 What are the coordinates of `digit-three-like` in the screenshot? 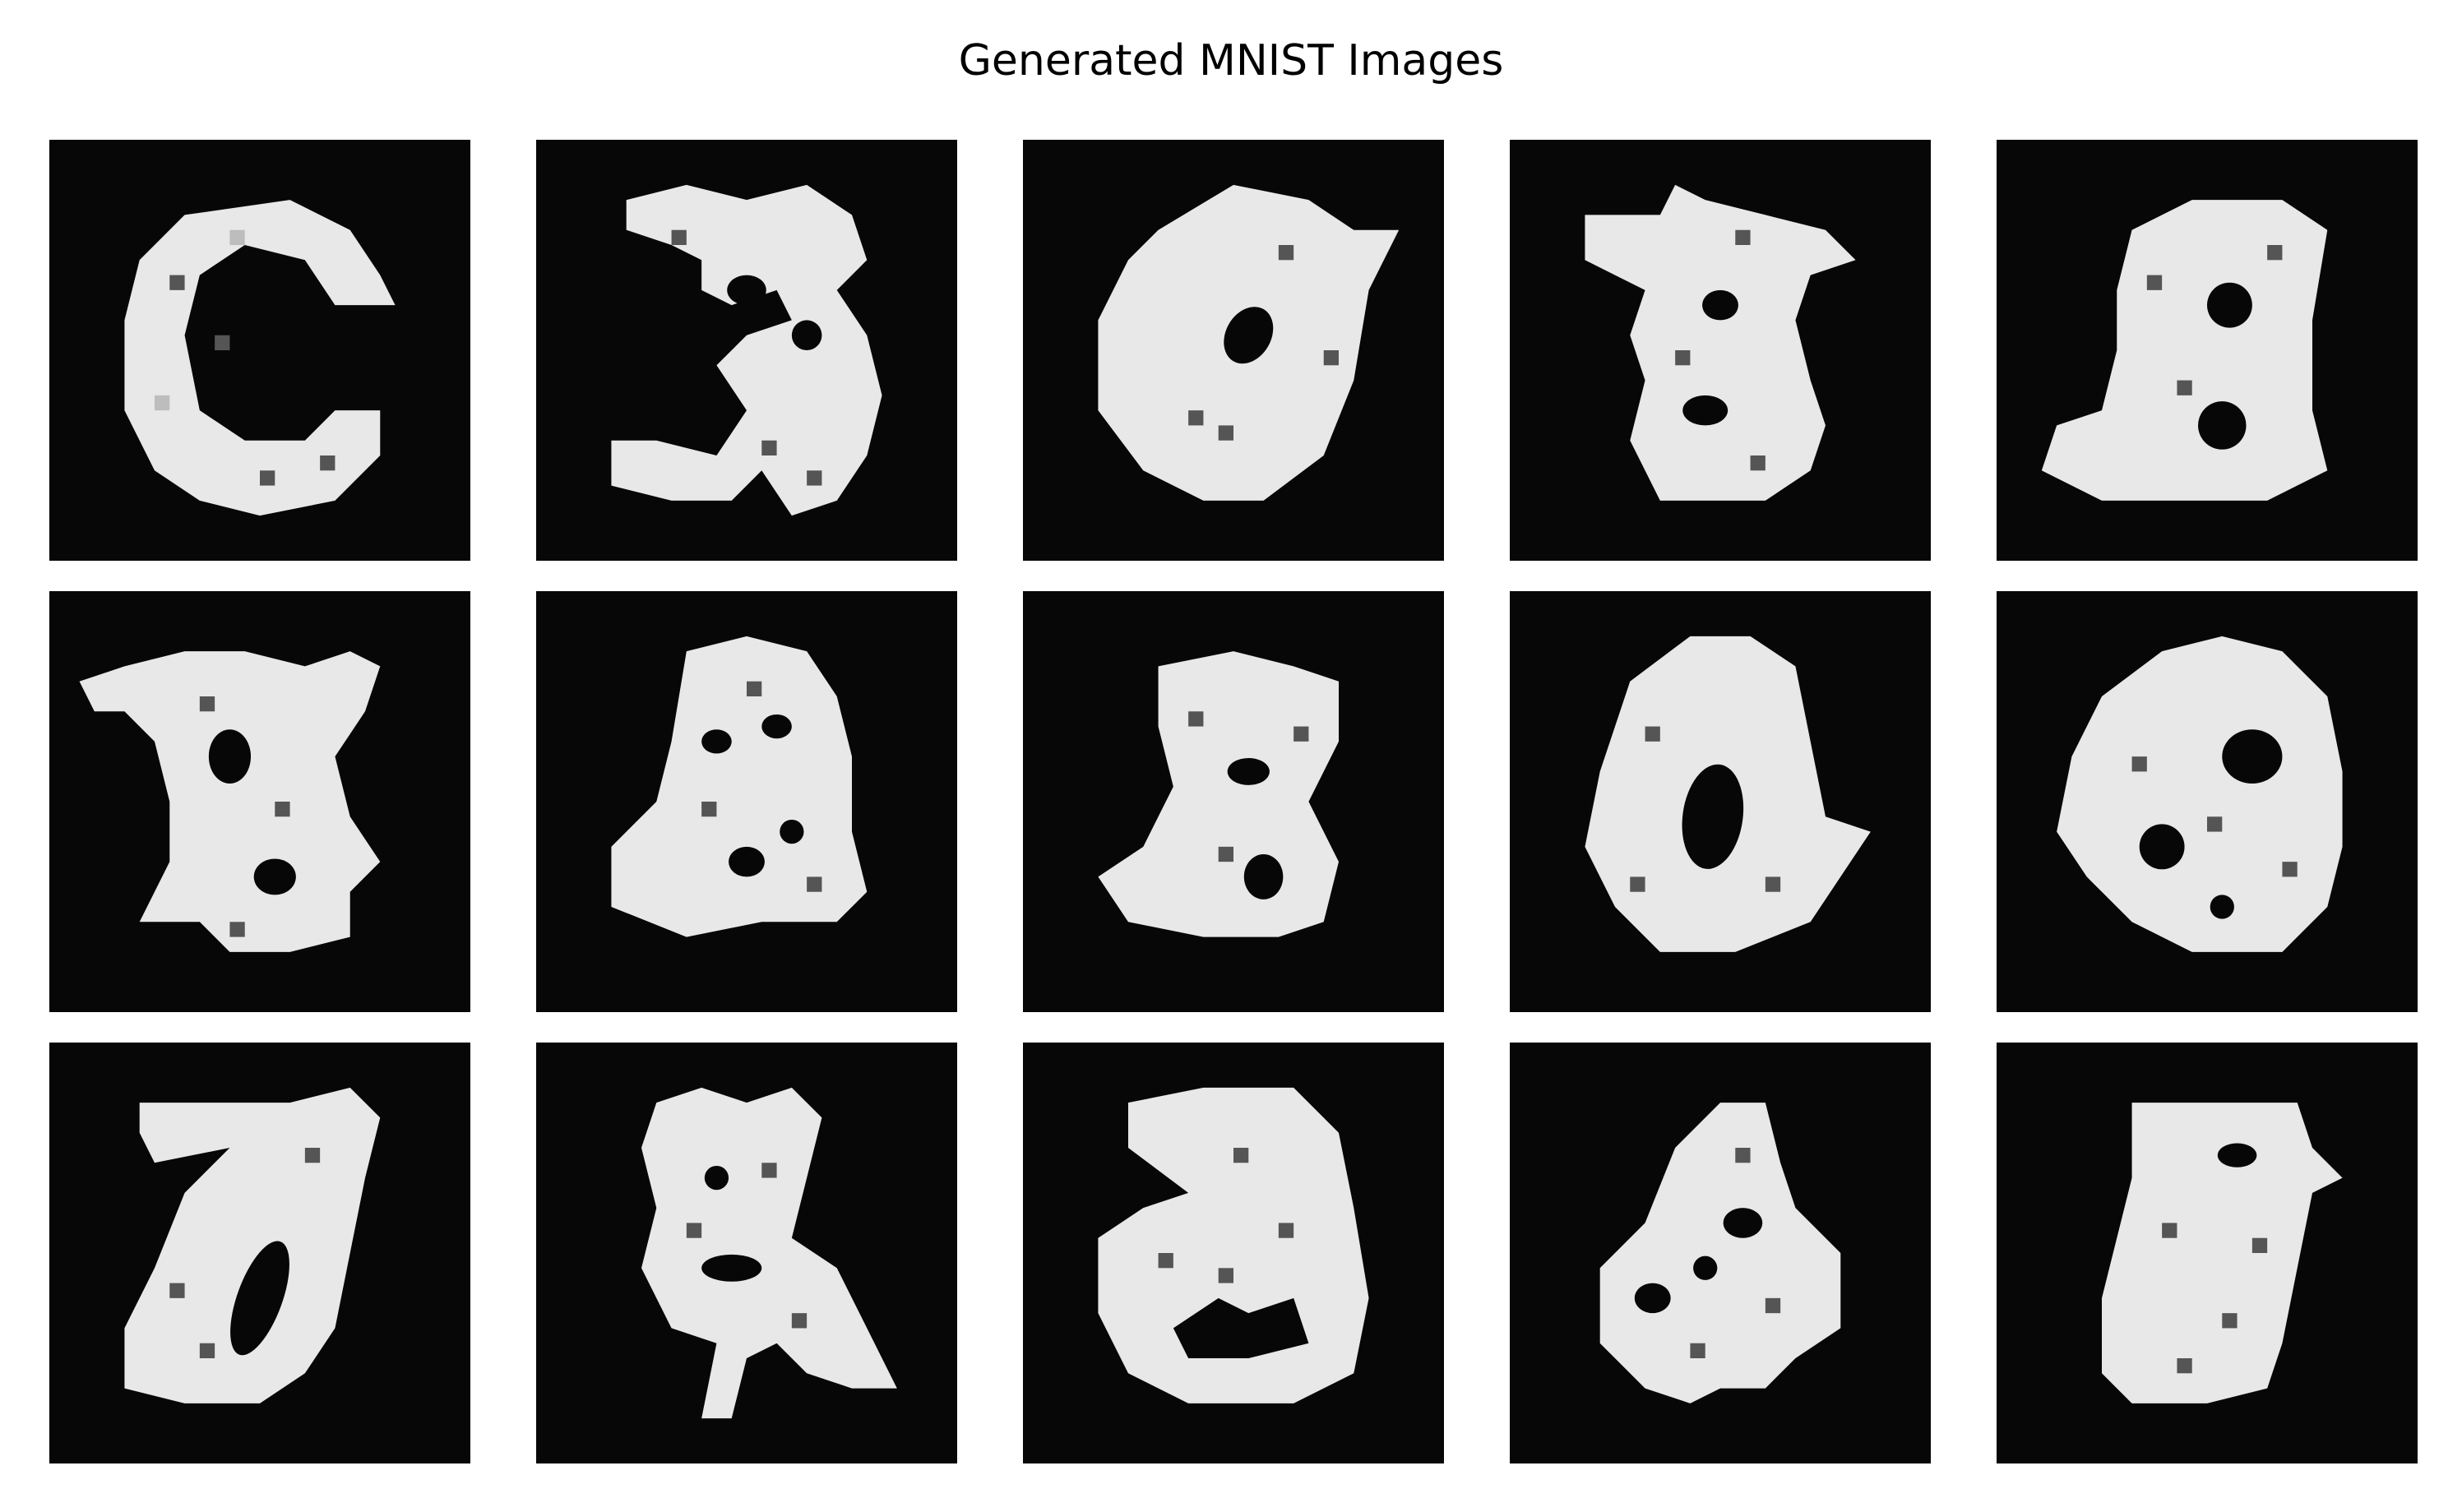 It's located at (746, 350).